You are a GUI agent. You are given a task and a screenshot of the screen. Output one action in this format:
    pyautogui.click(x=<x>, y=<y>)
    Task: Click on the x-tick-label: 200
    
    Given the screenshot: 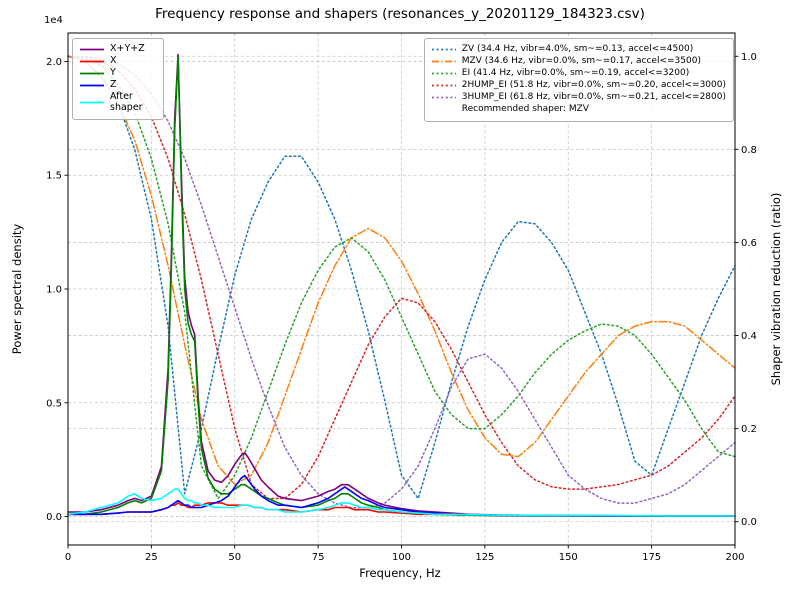 What is the action you would take?
    pyautogui.click(x=734, y=557)
    